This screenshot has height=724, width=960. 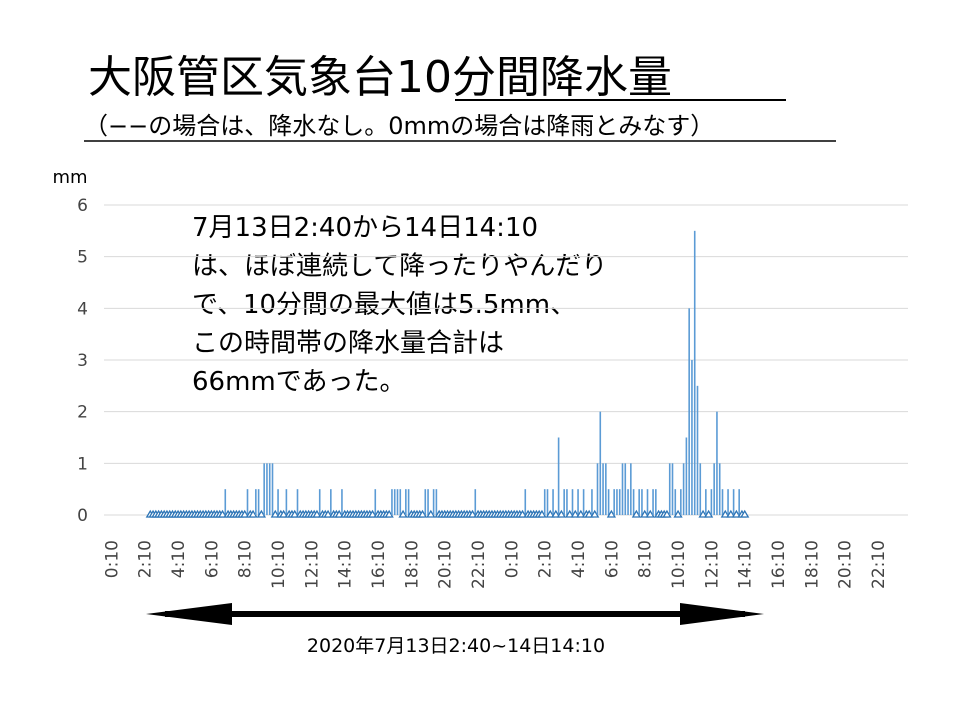 I want to click on y-tick-label: 4, so click(x=82, y=309).